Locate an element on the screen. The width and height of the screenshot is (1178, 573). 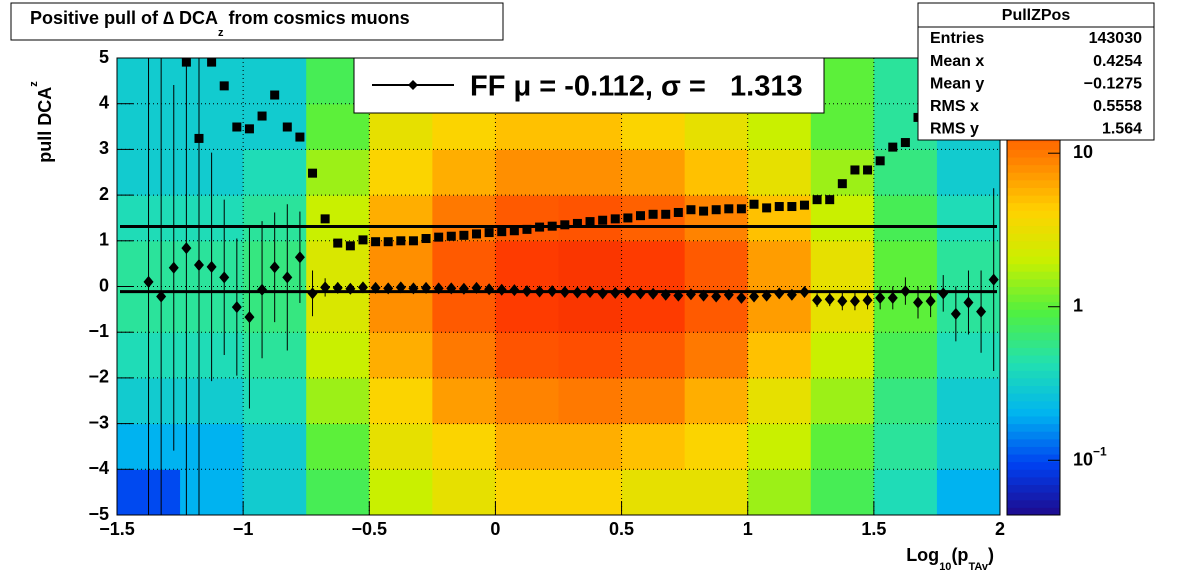
x-tick-label: 0.5 is located at coordinates (621, 529).